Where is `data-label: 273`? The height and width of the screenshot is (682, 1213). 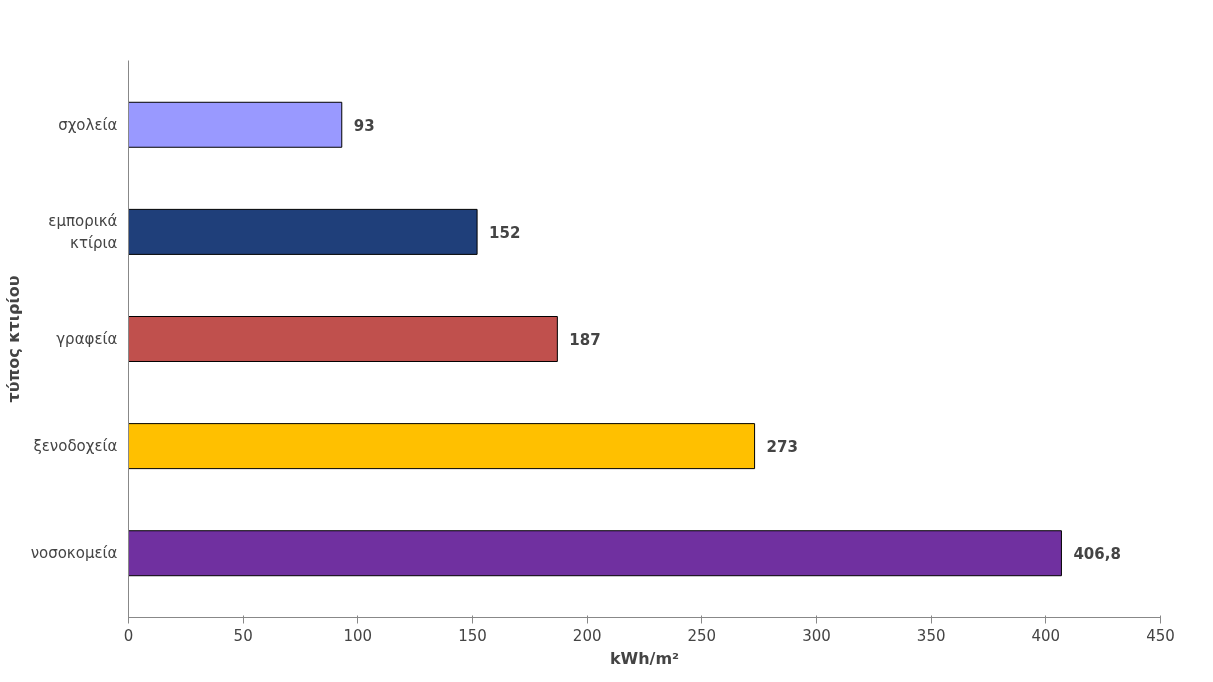 data-label: 273 is located at coordinates (782, 447).